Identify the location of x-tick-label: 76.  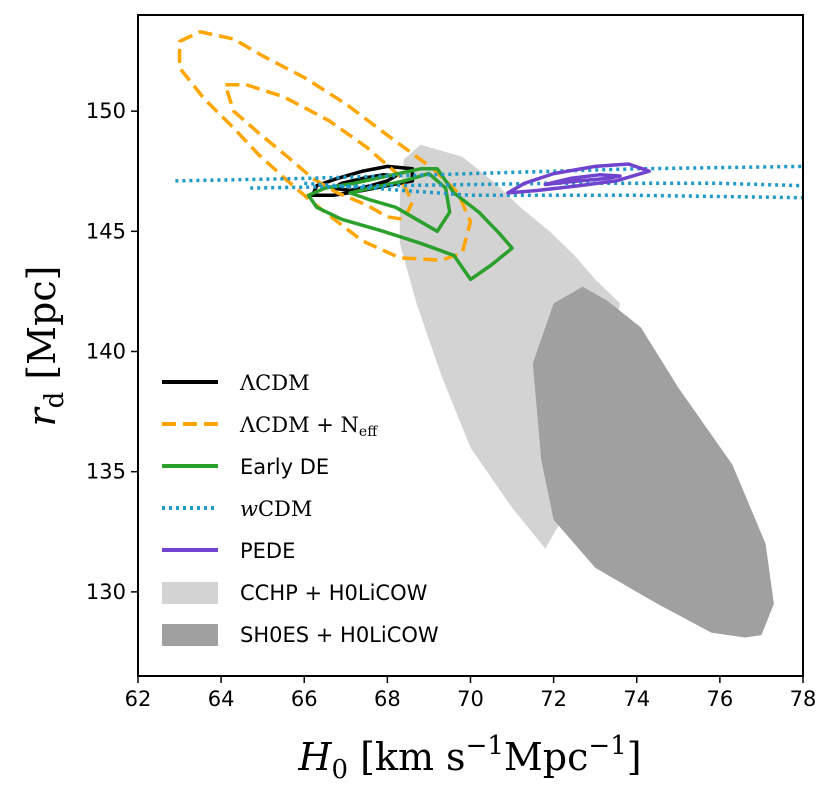
(720, 699).